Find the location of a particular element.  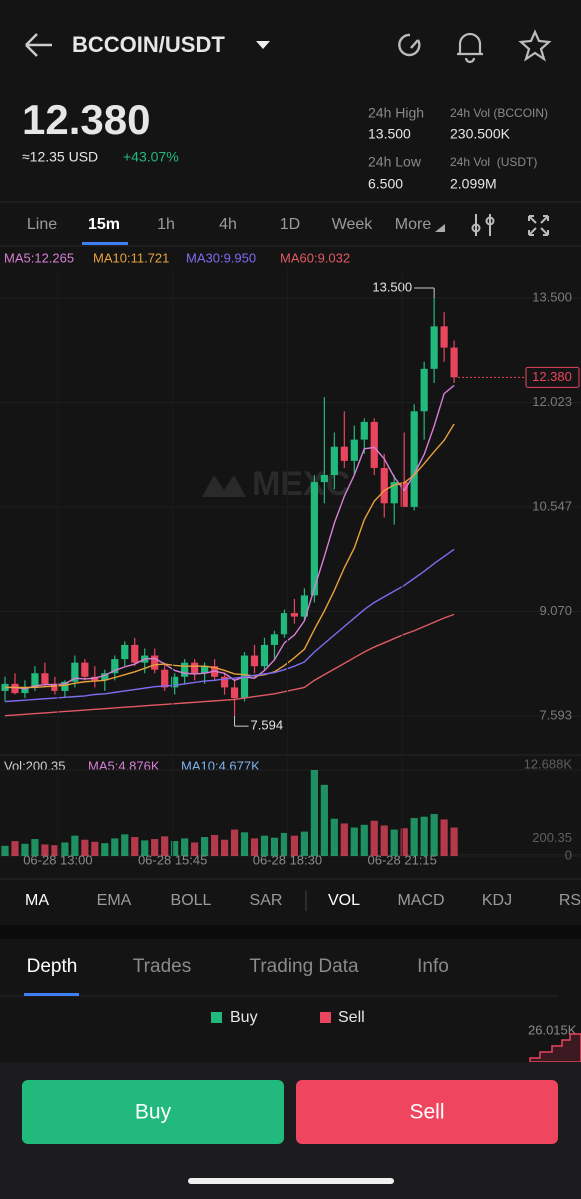

indicator-tab: MACD is located at coordinates (420, 900).